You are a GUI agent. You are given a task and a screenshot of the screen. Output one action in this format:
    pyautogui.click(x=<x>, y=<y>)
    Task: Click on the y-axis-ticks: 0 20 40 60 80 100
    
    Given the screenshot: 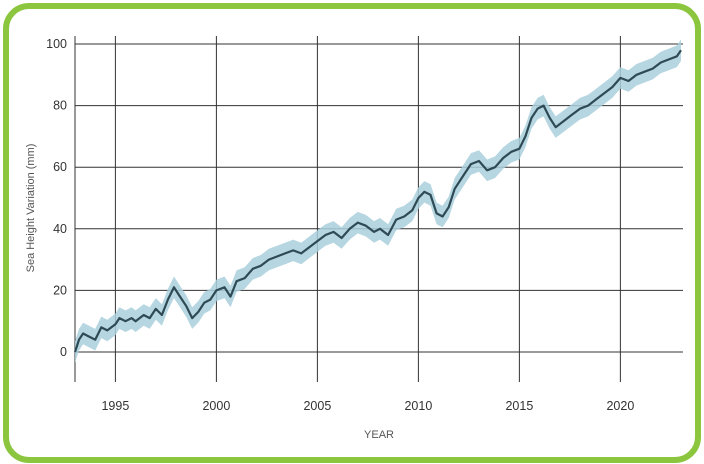 What is the action you would take?
    pyautogui.click(x=56, y=198)
    